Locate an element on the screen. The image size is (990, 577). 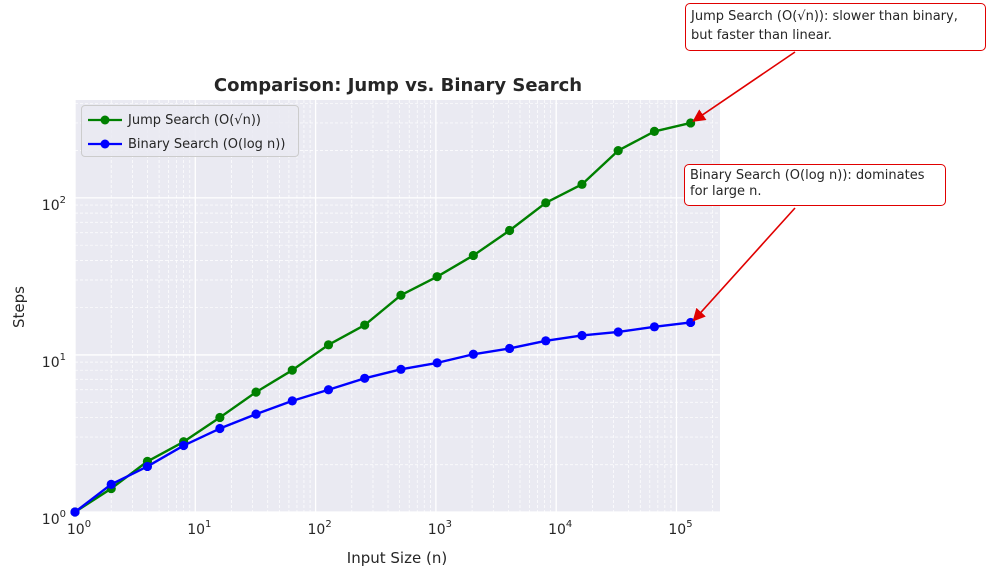
annotation-binary-line1: Binary Search (O(log n)): dominates is located at coordinates (807, 175).